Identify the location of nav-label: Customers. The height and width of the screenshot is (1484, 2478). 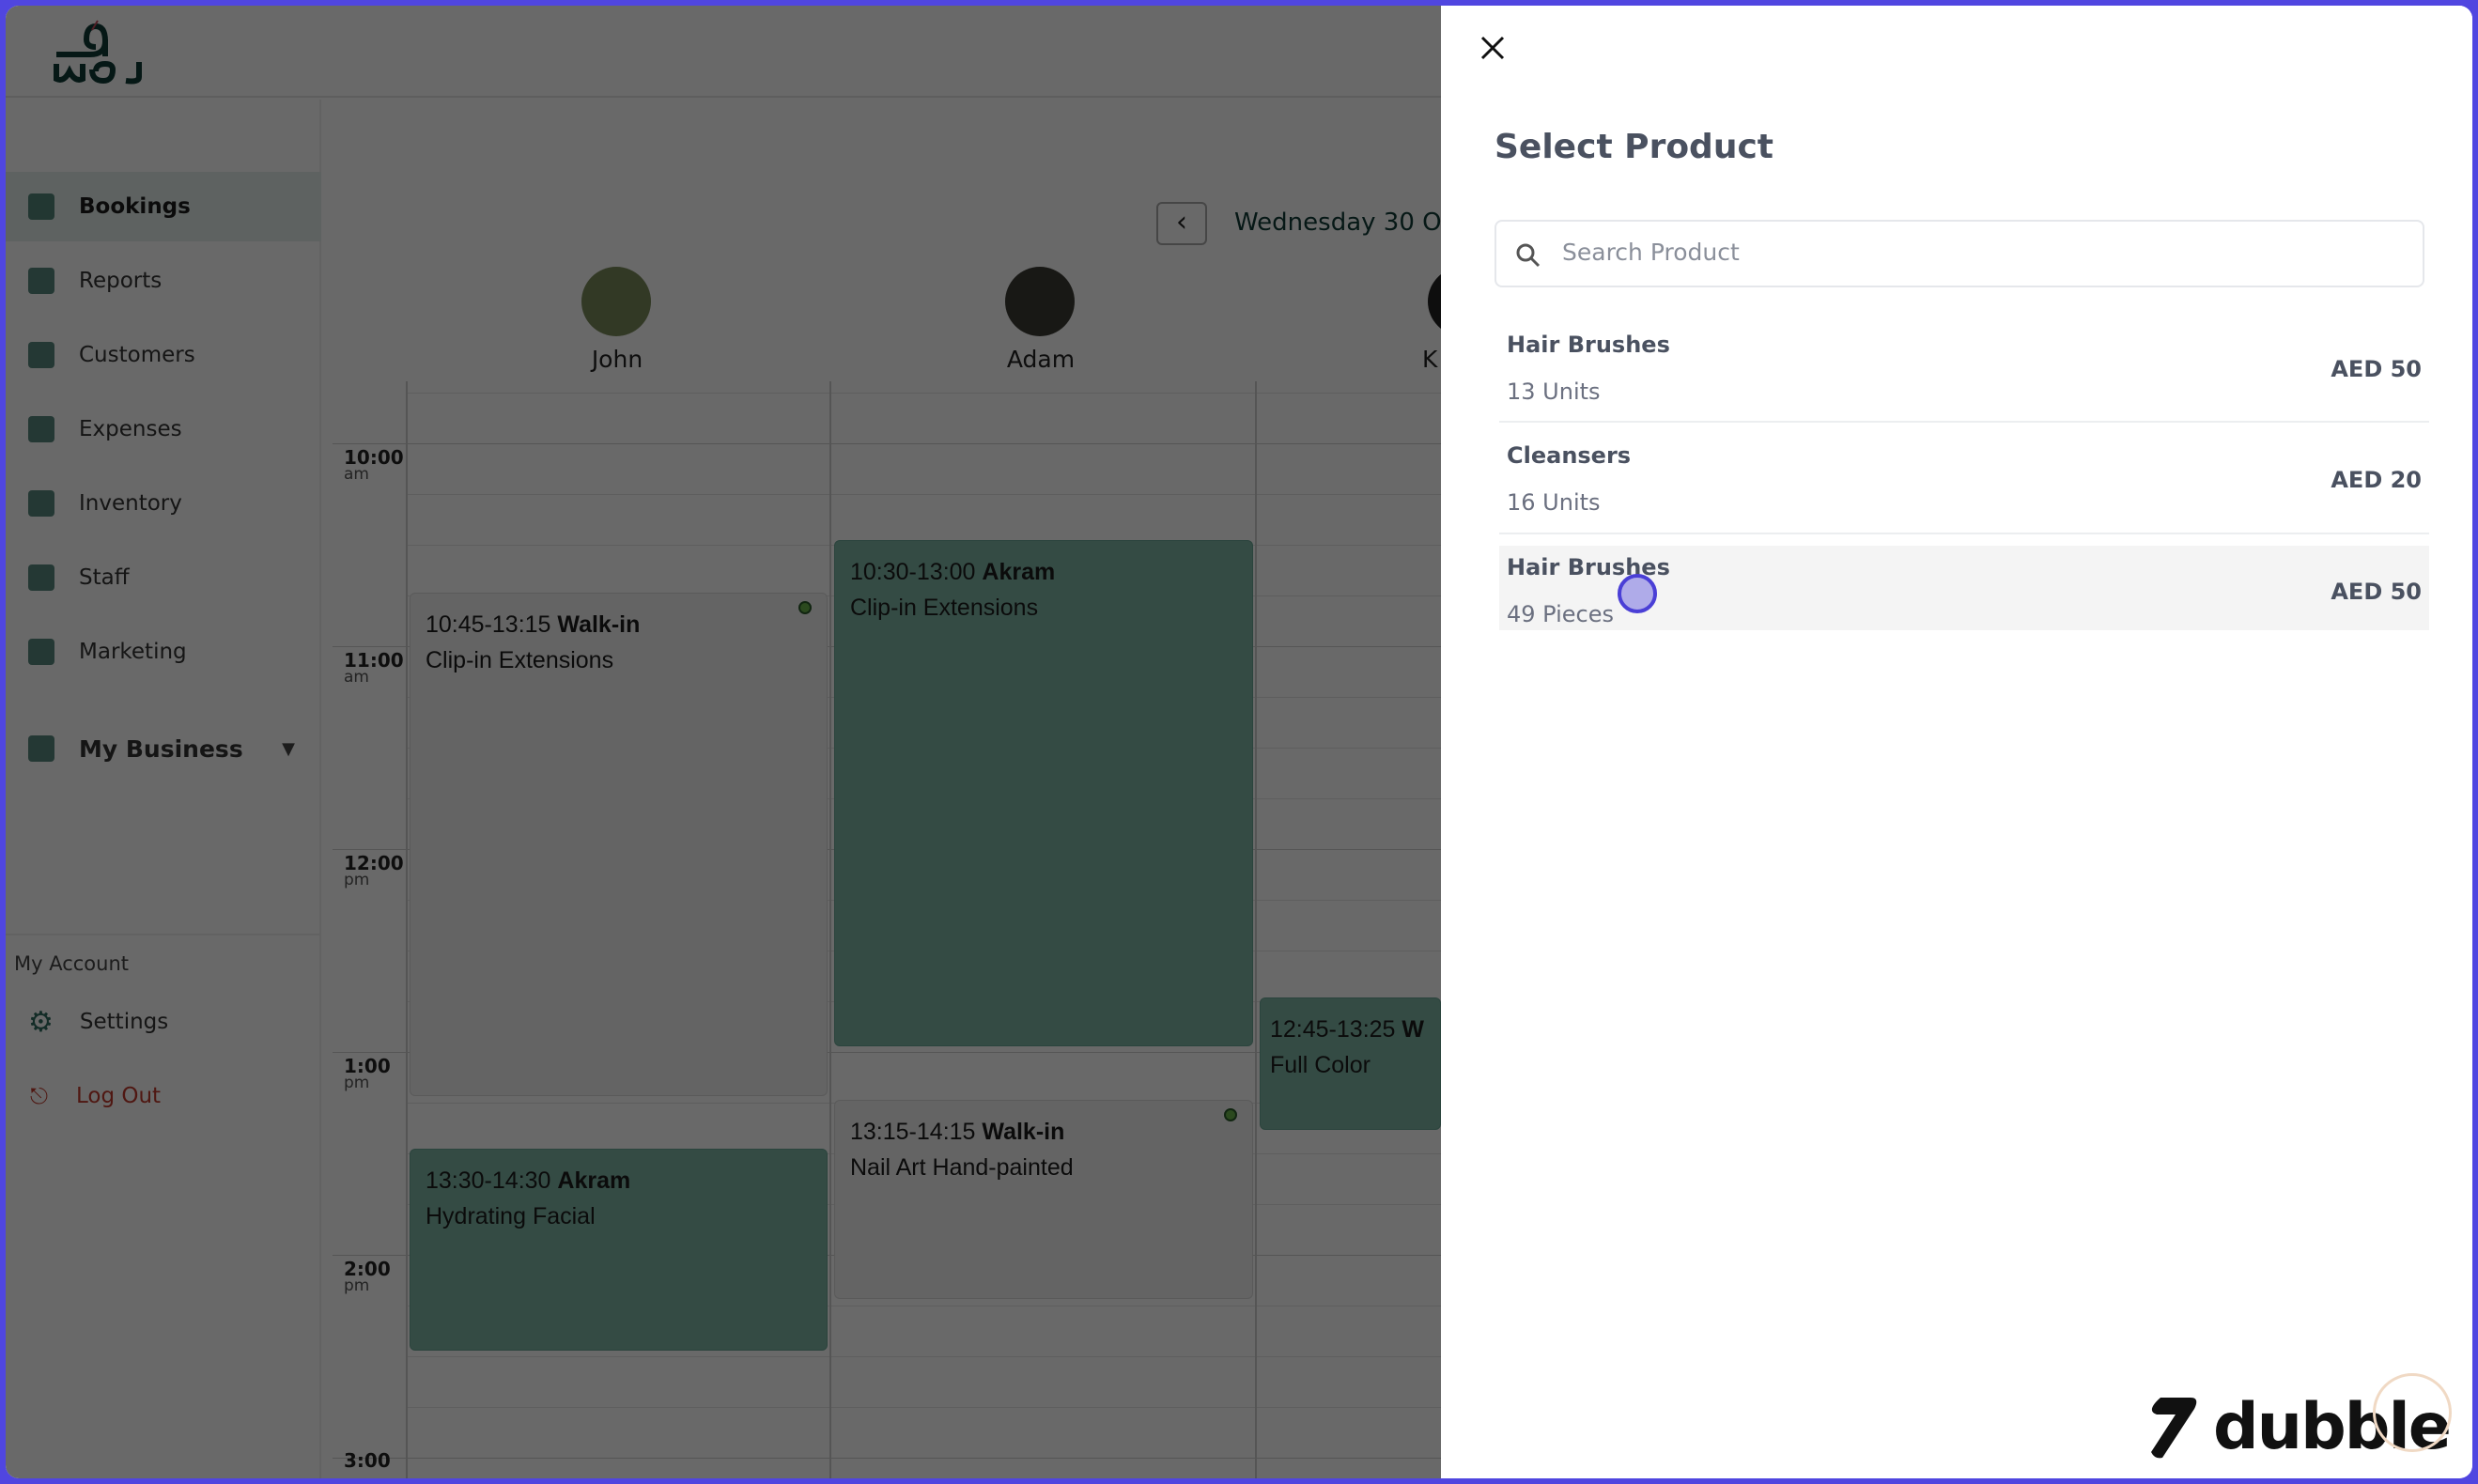
(137, 355).